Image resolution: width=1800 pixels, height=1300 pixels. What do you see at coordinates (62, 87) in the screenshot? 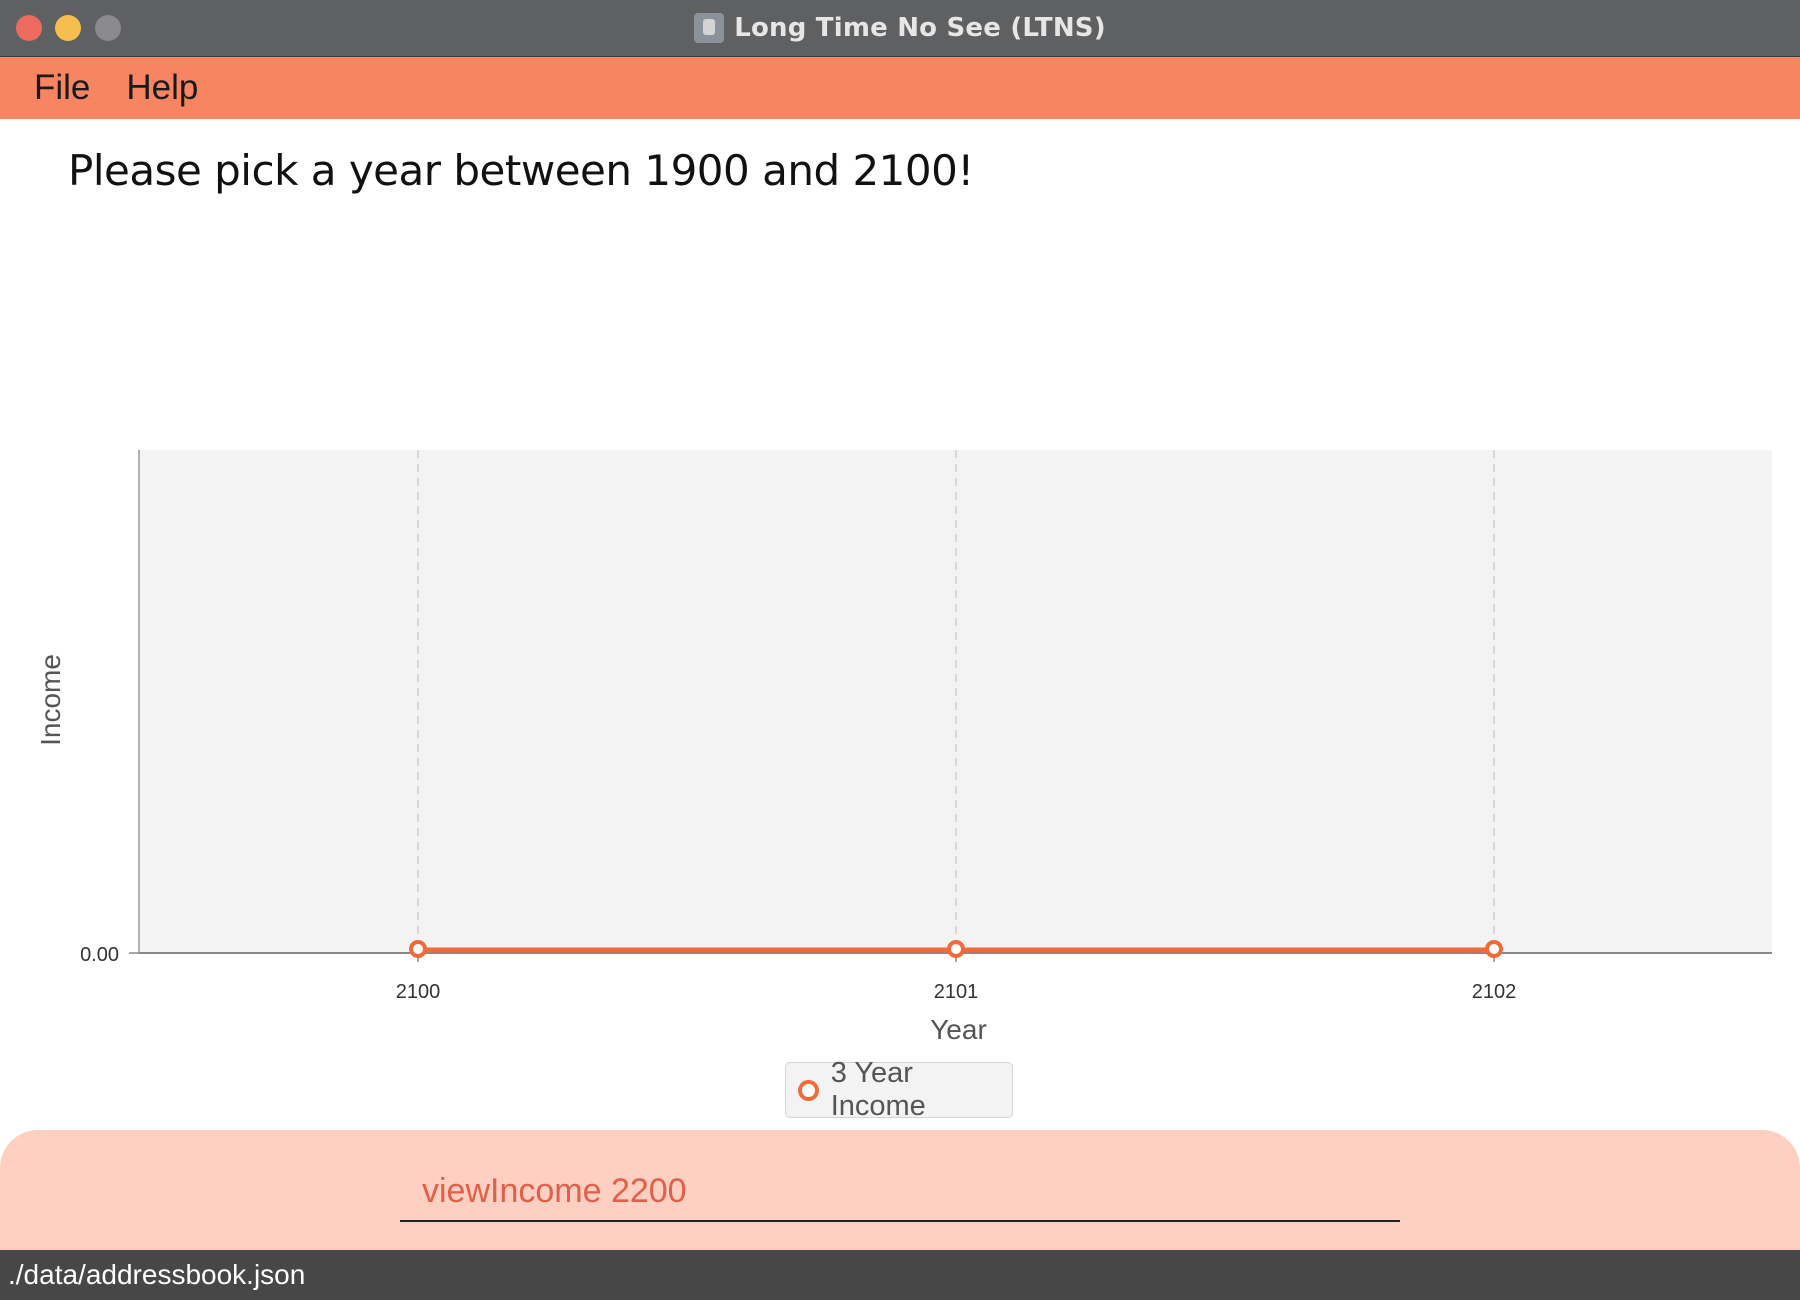
I see `menu-file: File` at bounding box center [62, 87].